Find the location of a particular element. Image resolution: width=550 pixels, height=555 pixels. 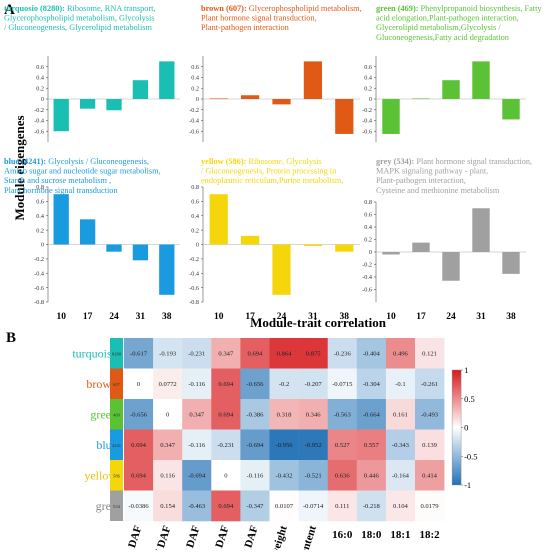

cell-value: -0.236 is located at coordinates (343, 354).